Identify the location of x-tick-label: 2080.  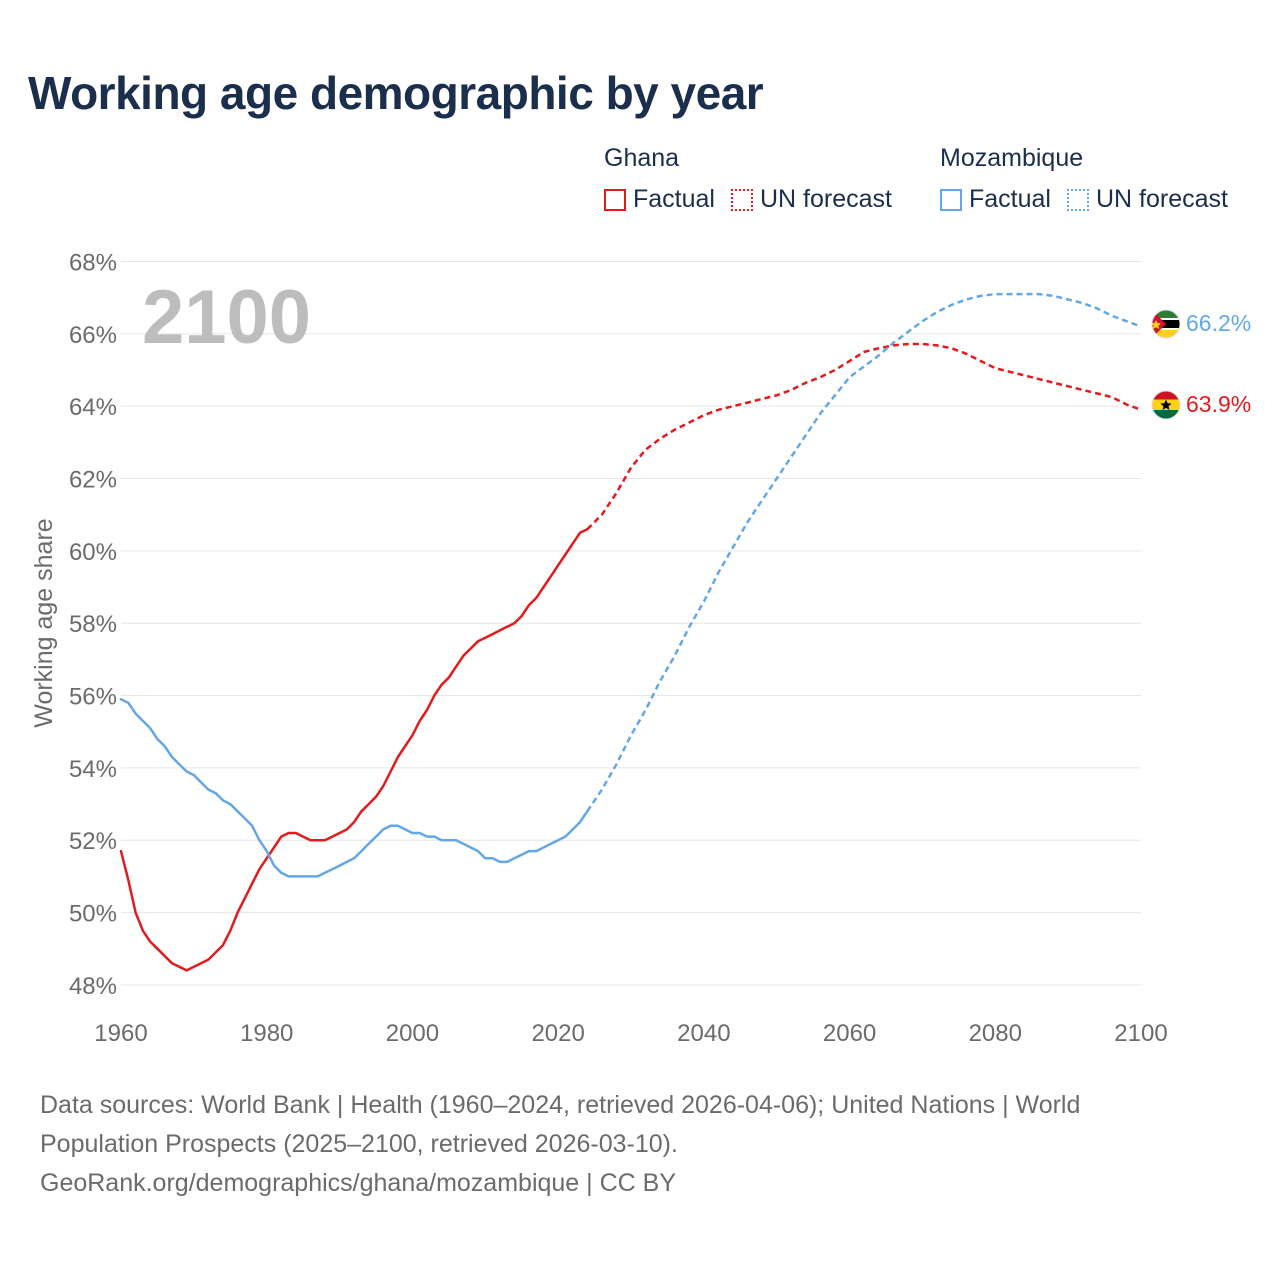
(995, 1033).